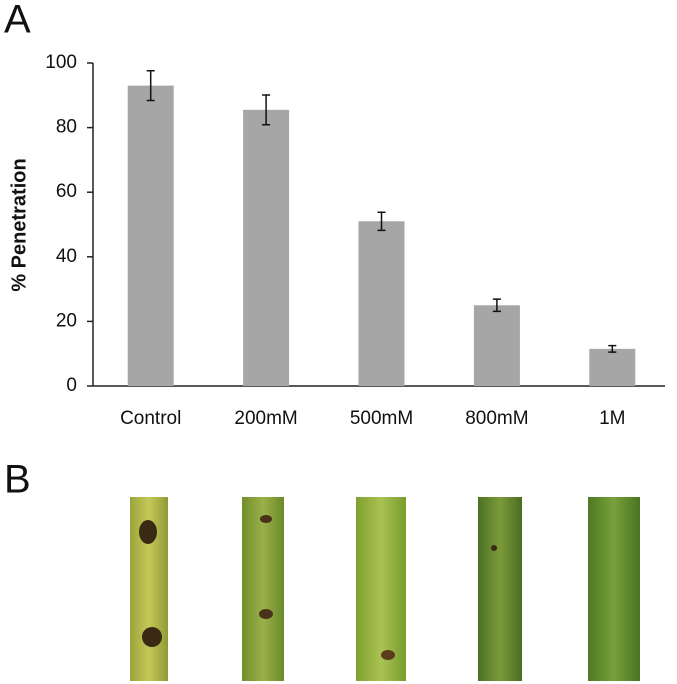 The height and width of the screenshot is (684, 677). I want to click on y-tick-label: 0, so click(71, 385).